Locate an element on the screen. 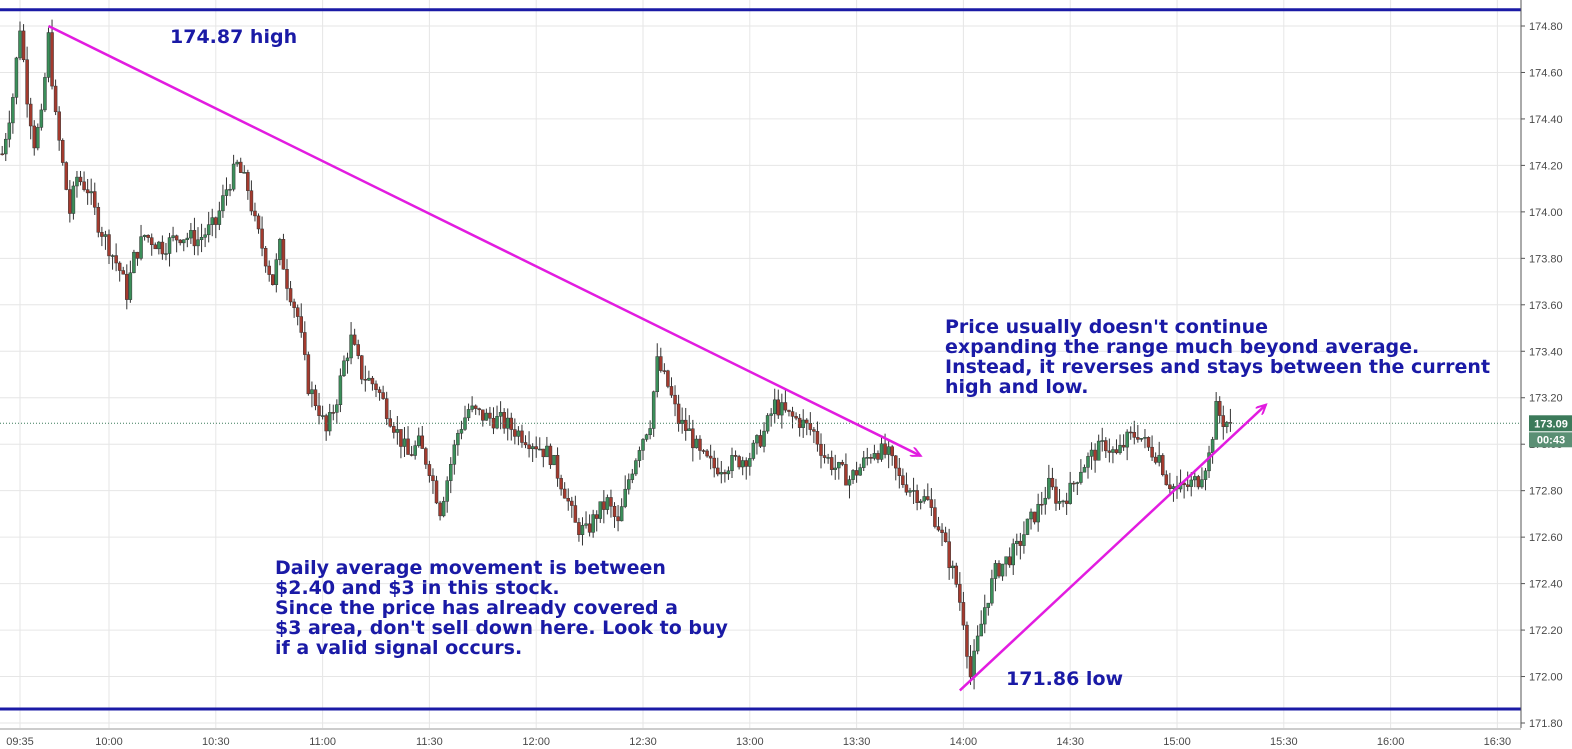 The width and height of the screenshot is (1572, 749). y-tick-label: 171.80 is located at coordinates (1546, 724).